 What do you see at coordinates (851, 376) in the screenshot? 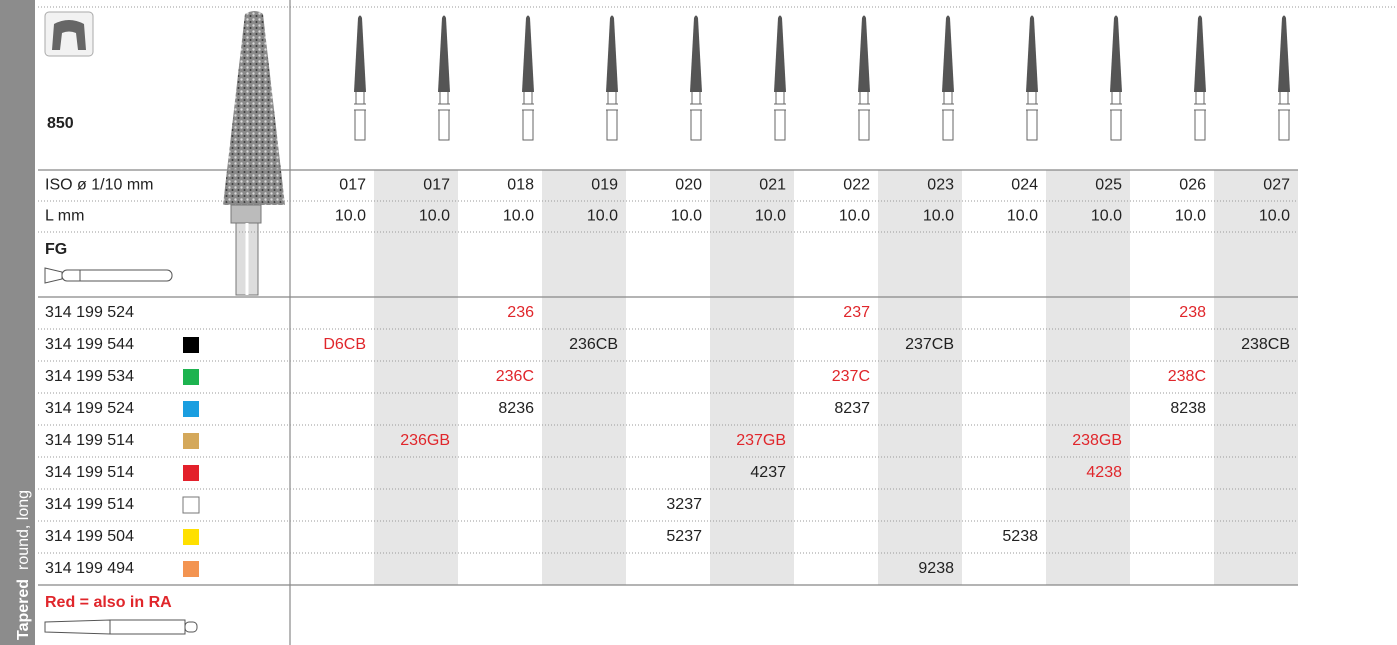
I see `product-number: 237C` at bounding box center [851, 376].